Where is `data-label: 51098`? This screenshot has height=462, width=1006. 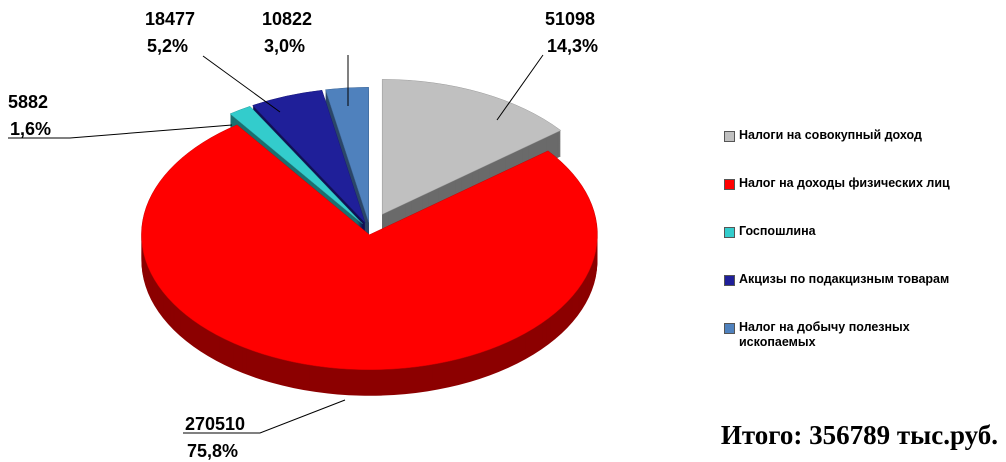 data-label: 51098 is located at coordinates (570, 19).